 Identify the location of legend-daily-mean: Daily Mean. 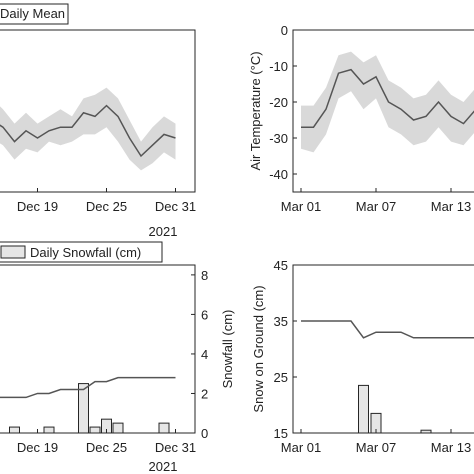
(34, 14).